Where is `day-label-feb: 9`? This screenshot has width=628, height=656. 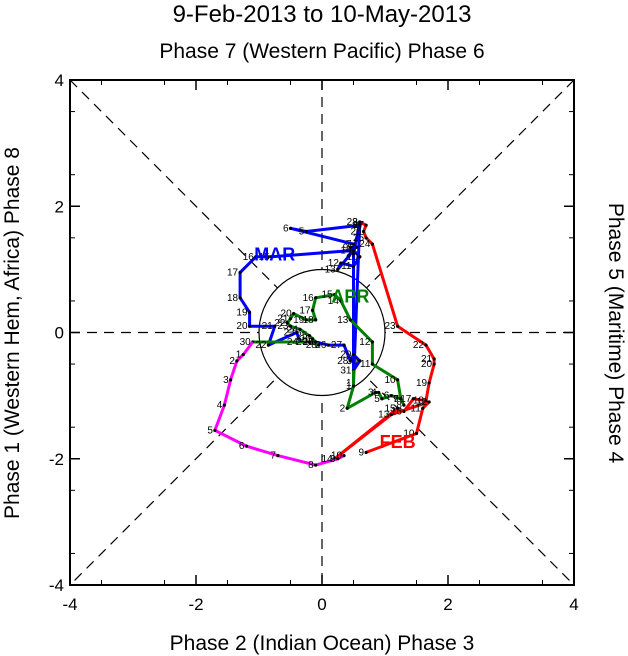 day-label-feb: 9 is located at coordinates (362, 452).